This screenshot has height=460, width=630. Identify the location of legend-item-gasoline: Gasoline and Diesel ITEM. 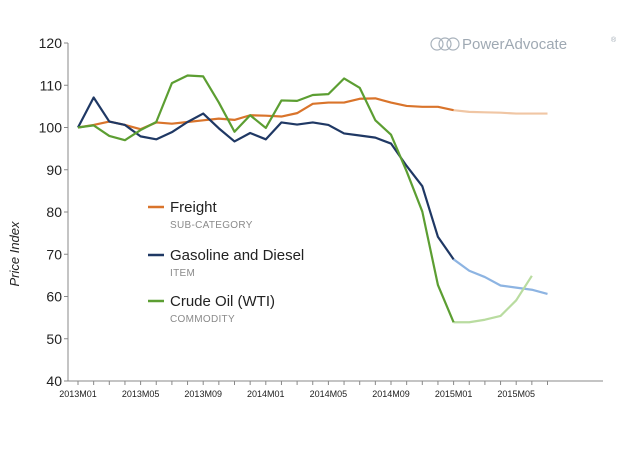
(226, 263).